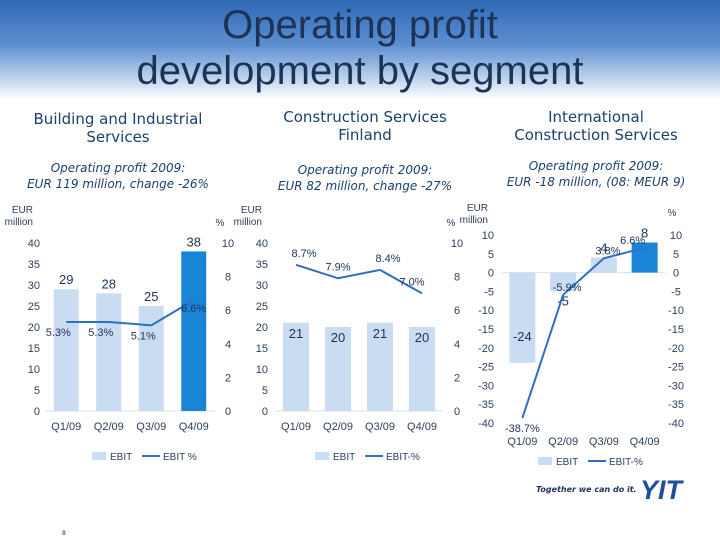 The height and width of the screenshot is (540, 720). Describe the element at coordinates (360, 48) in the screenshot. I see `page-title: Operating profit development by segment` at that location.